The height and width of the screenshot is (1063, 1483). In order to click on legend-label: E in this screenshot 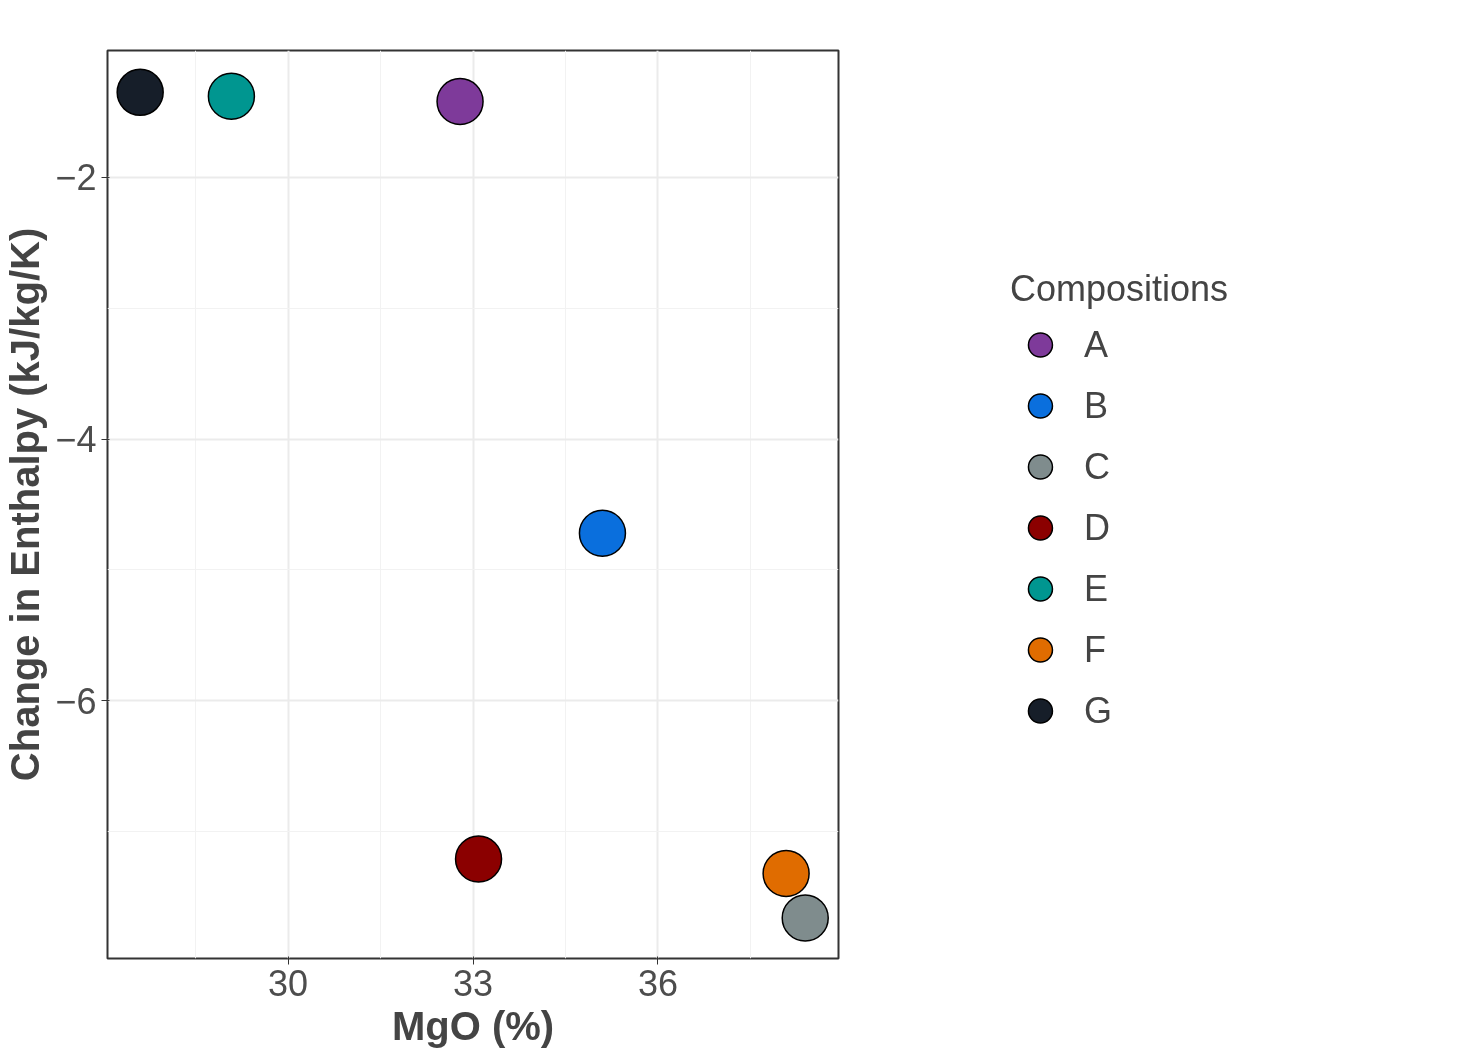, I will do `click(1095, 588)`.